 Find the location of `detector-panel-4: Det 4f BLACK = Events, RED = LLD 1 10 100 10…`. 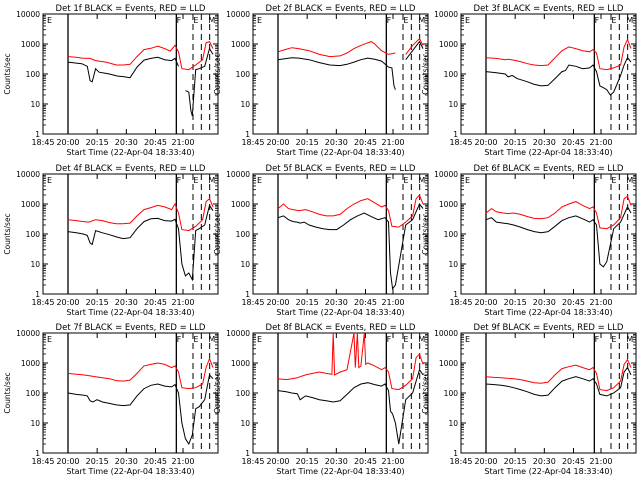

detector-panel-4: Det 4f BLACK = Events, RED = LLD 1 10 100 10… is located at coordinates (111, 240).